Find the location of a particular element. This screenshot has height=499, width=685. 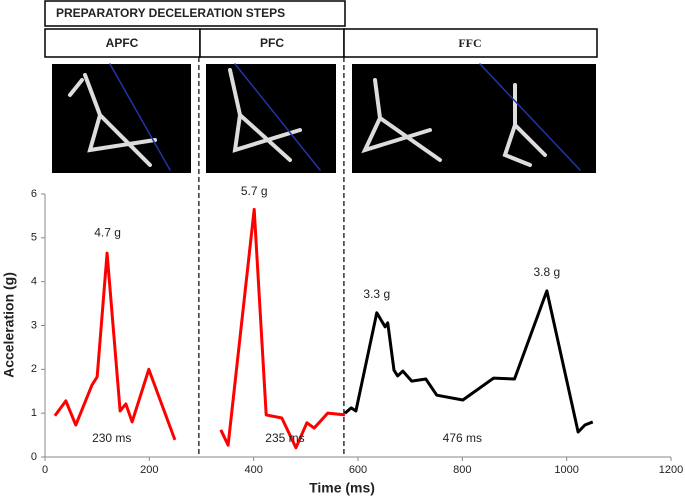

phase-label: FFC is located at coordinates (469, 43).